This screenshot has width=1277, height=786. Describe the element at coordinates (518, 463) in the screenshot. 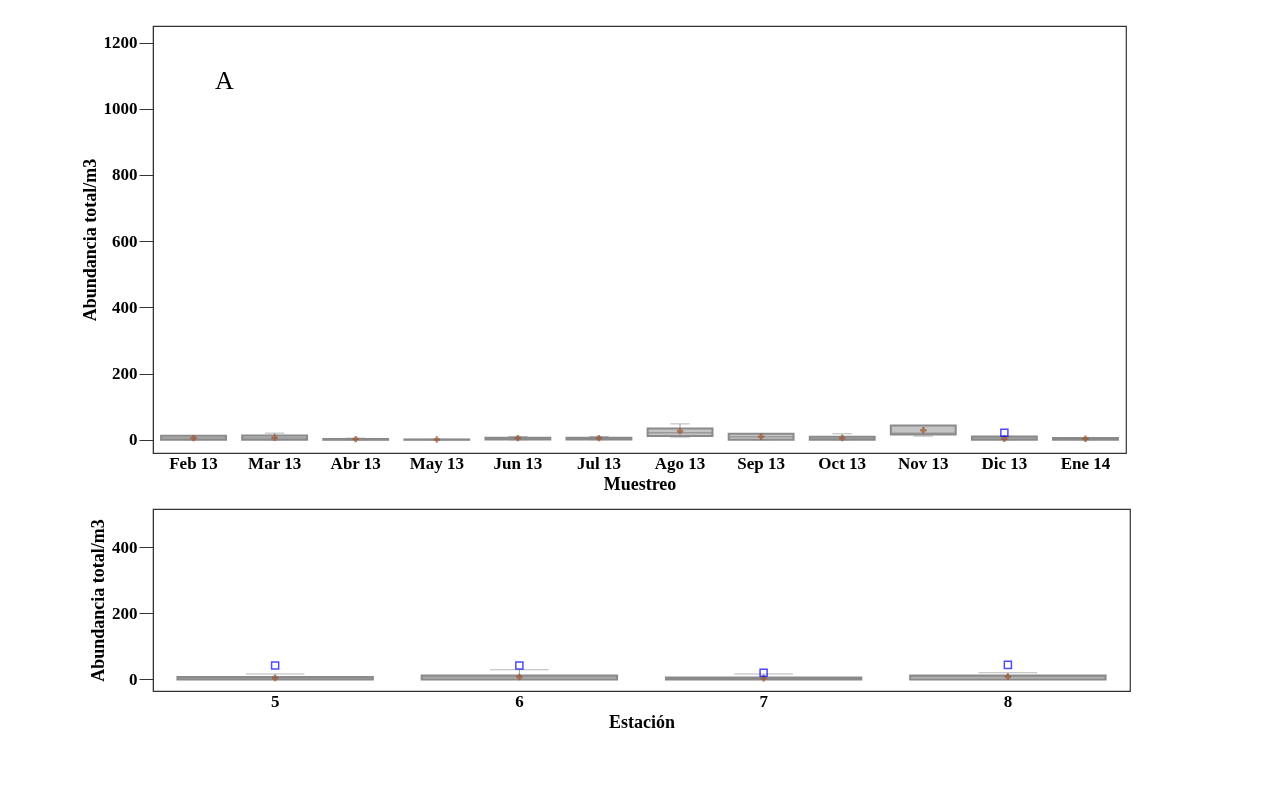

I see `x-tick-label: Jun 13` at that location.